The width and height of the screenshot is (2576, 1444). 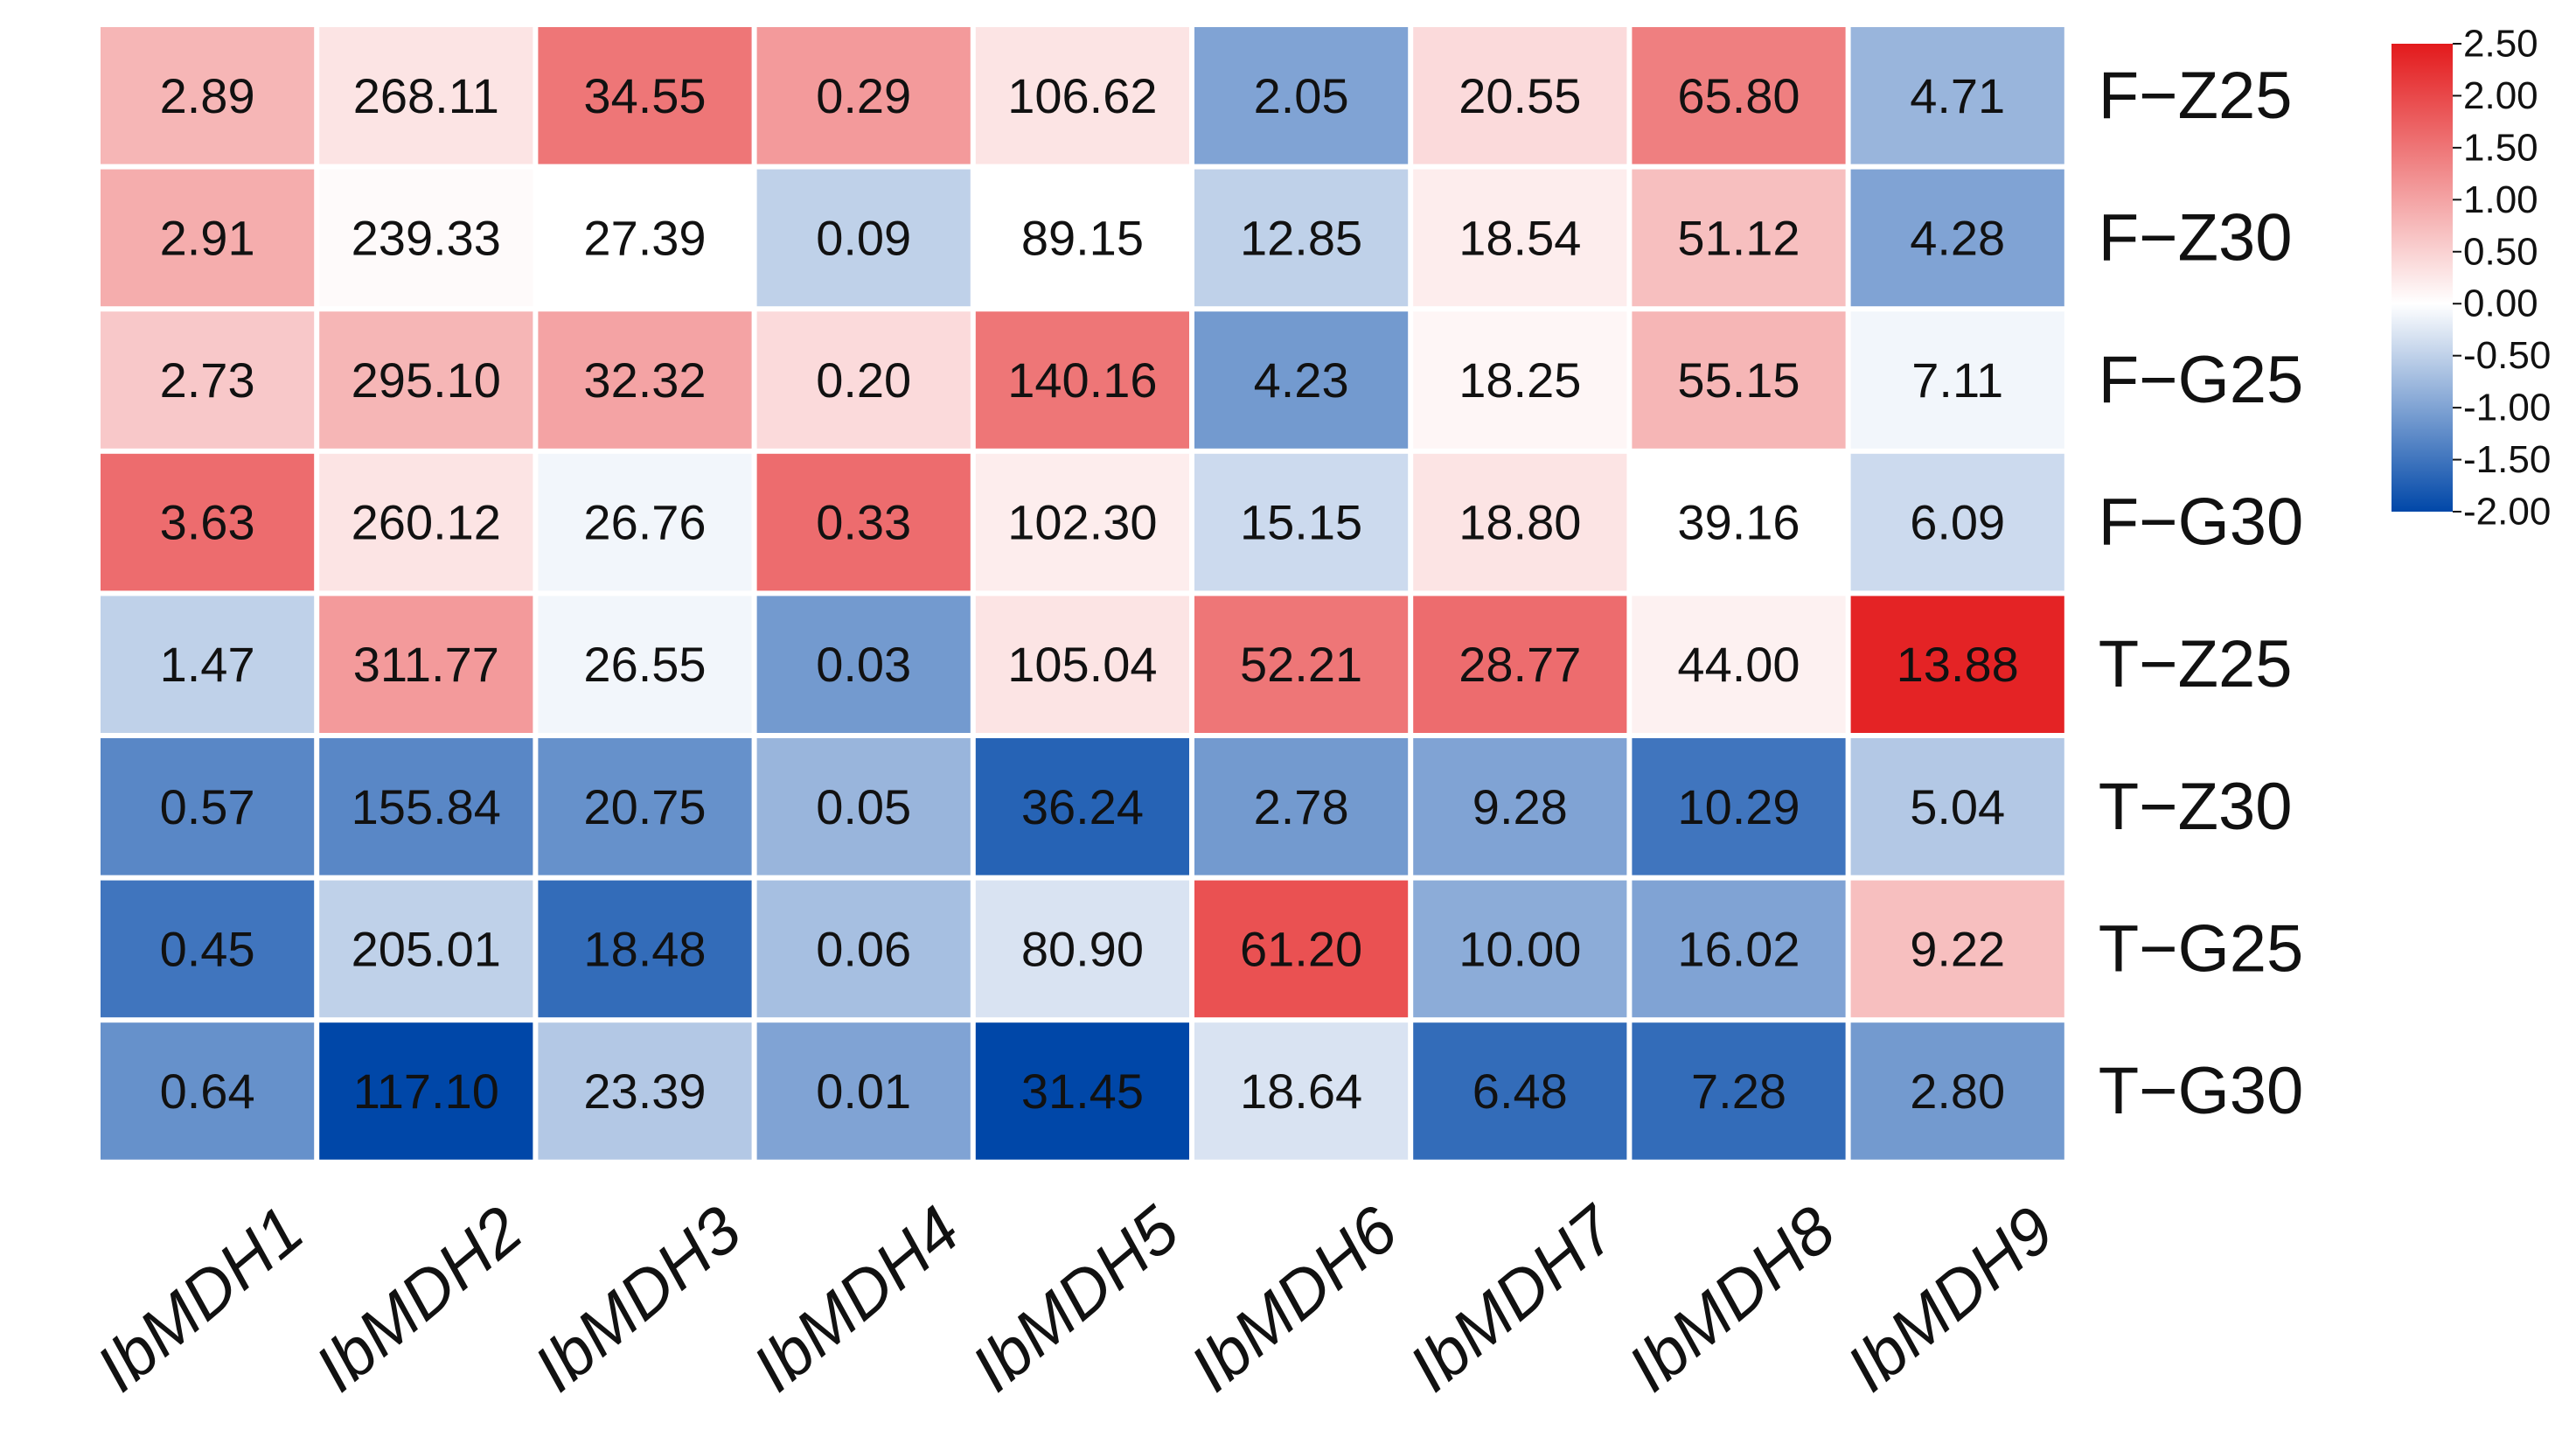 I want to click on legend-tick-label: -1.50, so click(x=2507, y=460).